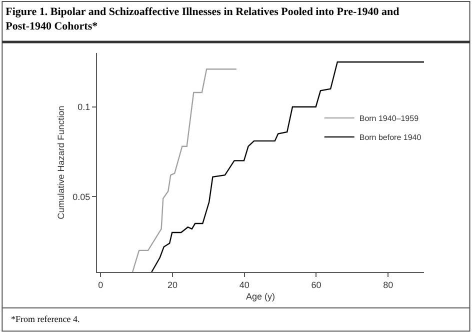 The image size is (472, 334). Describe the element at coordinates (389, 119) in the screenshot. I see `legend-label: Born 1940–1959` at that location.